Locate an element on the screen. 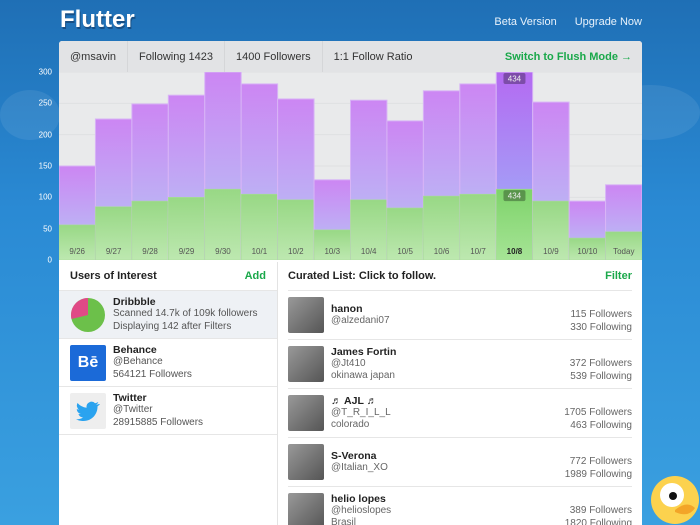  x-tick-label: 10/10 is located at coordinates (587, 251).